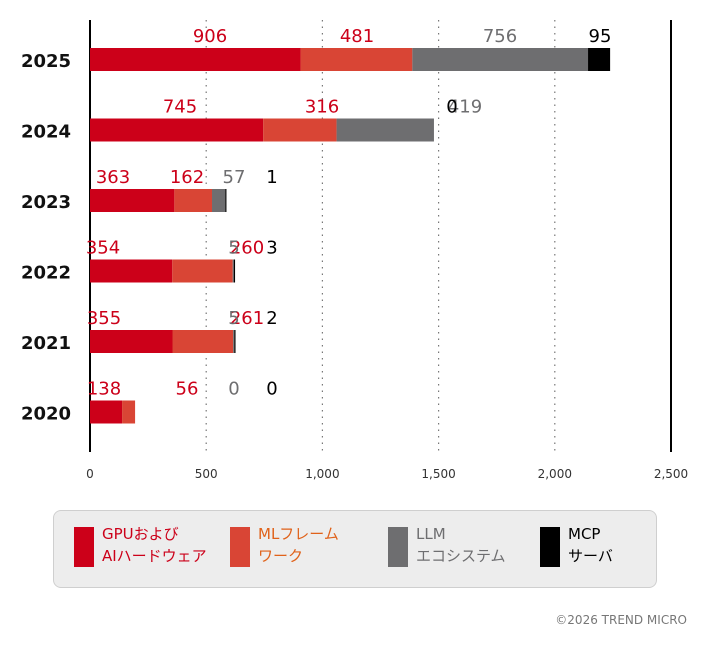 This screenshot has width=709, height=648. Describe the element at coordinates (103, 248) in the screenshot. I see `data-label: 354` at that location.